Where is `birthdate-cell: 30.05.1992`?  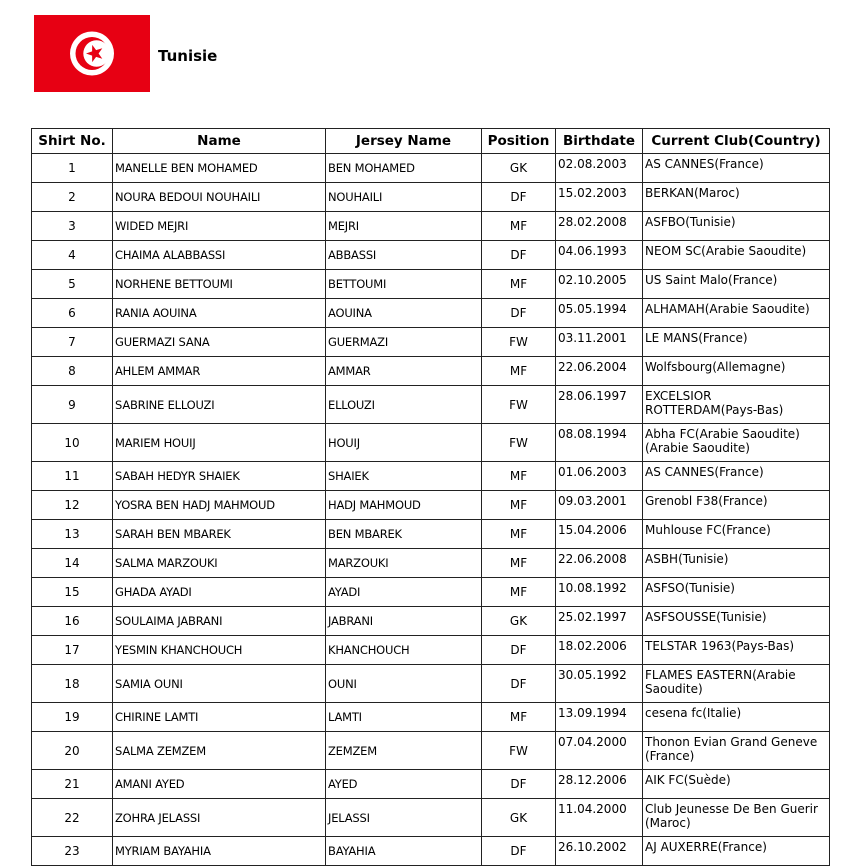
birthdate-cell: 30.05.1992 is located at coordinates (599, 683).